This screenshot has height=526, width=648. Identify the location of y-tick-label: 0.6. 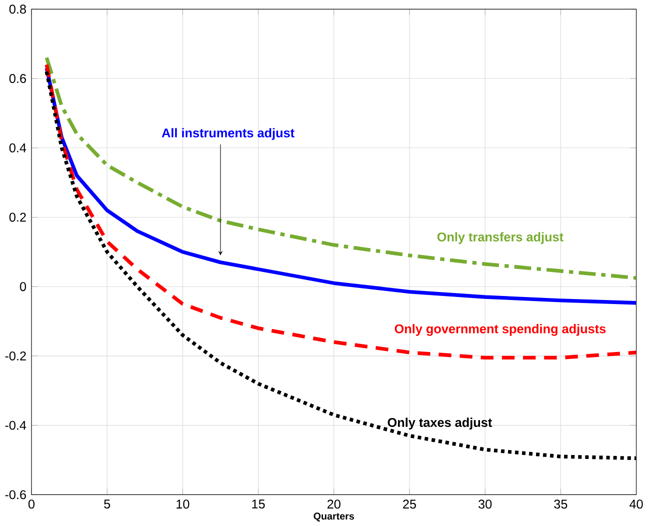
(17, 78).